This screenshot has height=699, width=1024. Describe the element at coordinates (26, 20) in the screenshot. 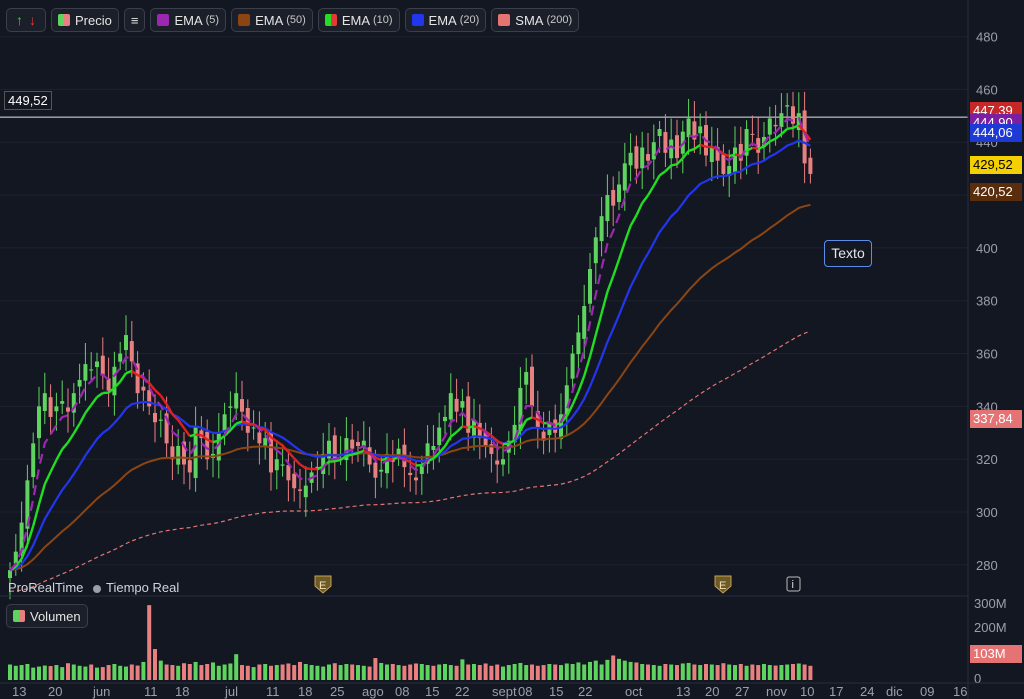

I see `arrow-buttons: ↑ ↓` at that location.